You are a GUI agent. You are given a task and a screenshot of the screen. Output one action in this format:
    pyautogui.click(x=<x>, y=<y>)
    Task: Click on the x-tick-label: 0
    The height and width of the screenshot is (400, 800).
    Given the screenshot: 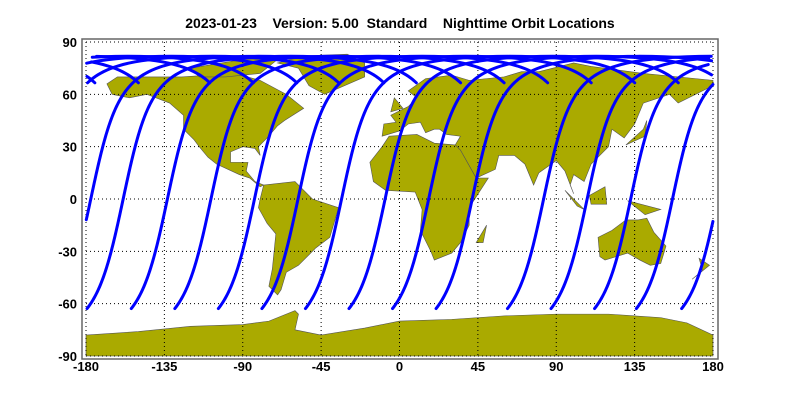 What is the action you would take?
    pyautogui.click(x=399, y=366)
    